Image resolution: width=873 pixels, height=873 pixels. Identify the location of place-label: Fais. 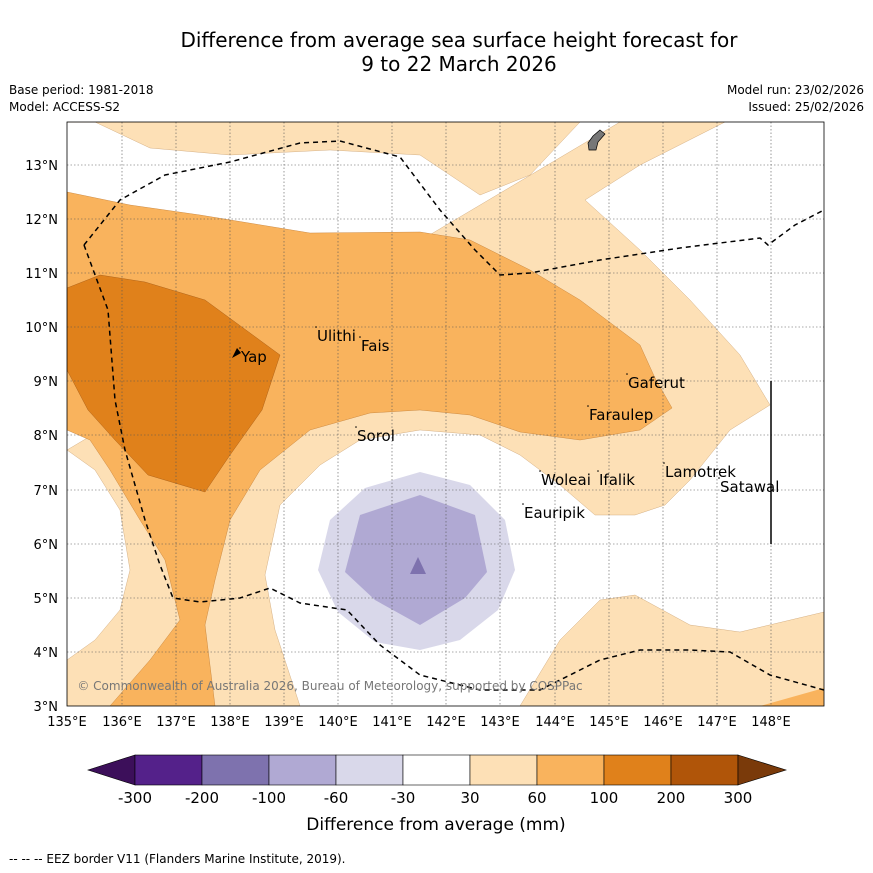
(375, 346).